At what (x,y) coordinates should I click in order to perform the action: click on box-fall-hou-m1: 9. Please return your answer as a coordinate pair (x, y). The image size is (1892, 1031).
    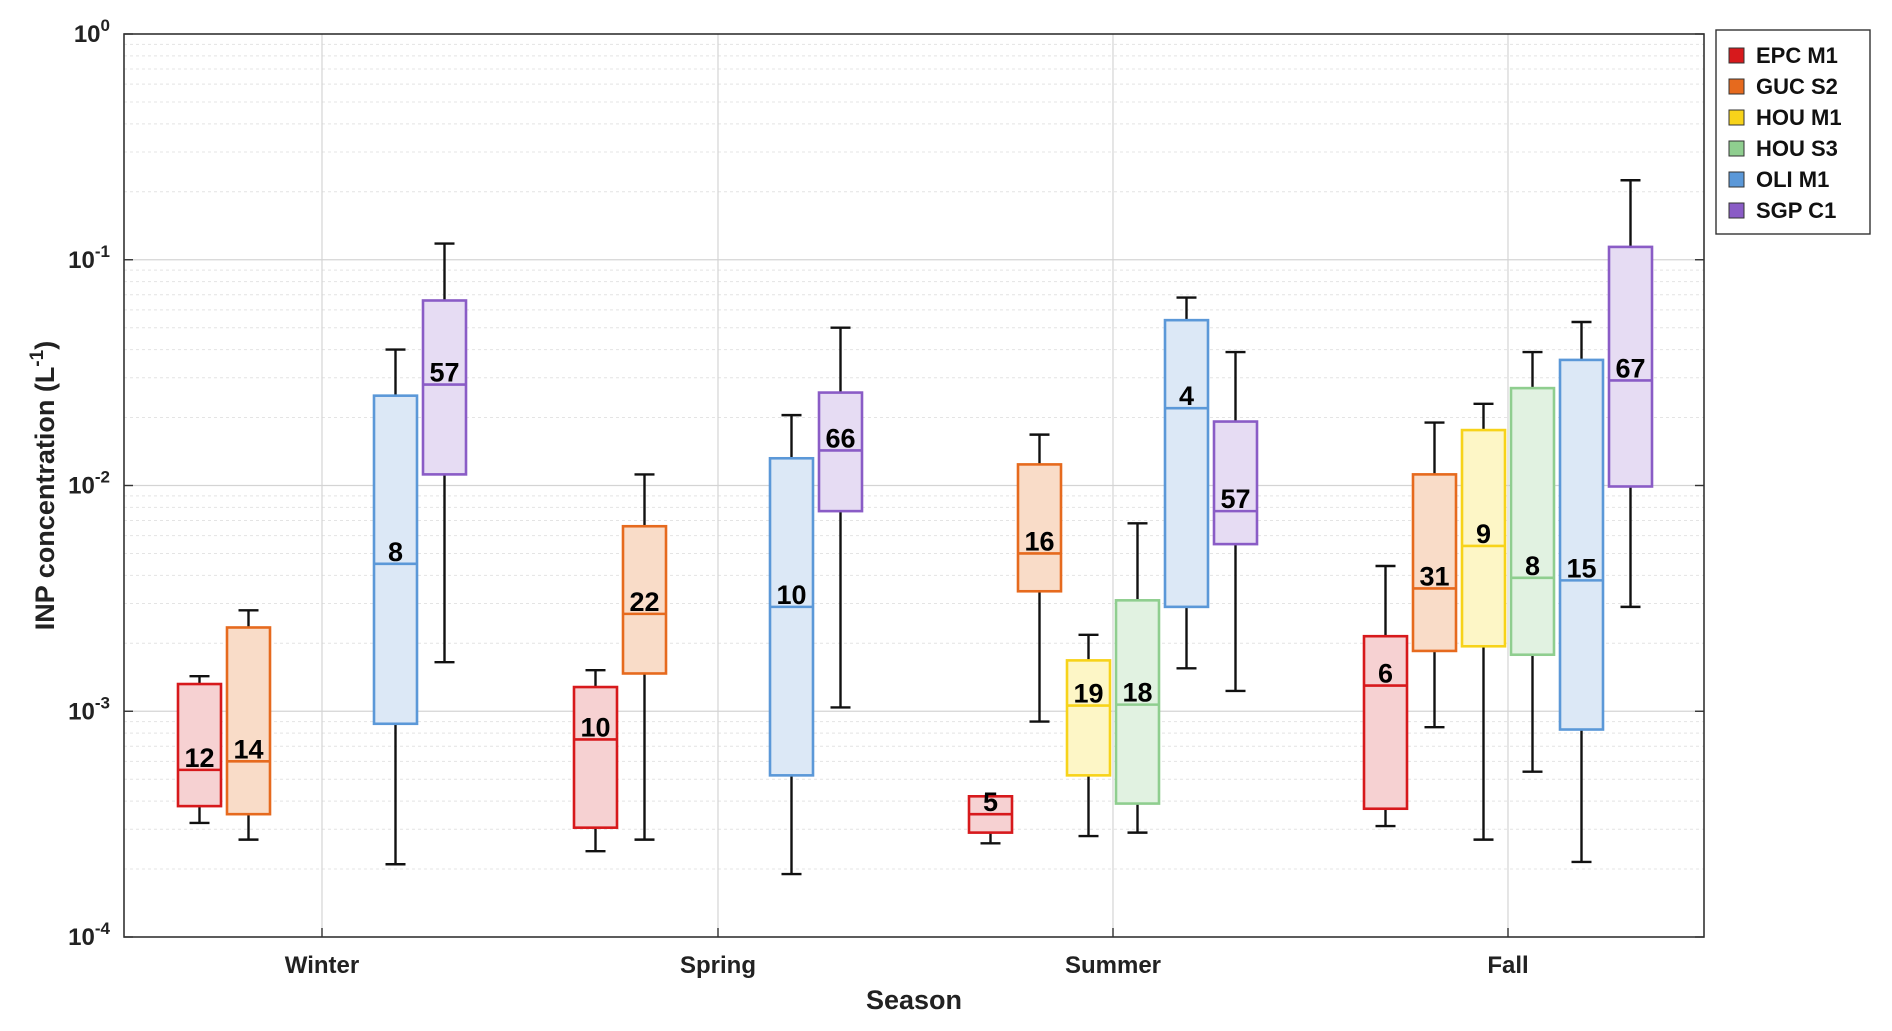
    Looking at the image, I should click on (1483, 621).